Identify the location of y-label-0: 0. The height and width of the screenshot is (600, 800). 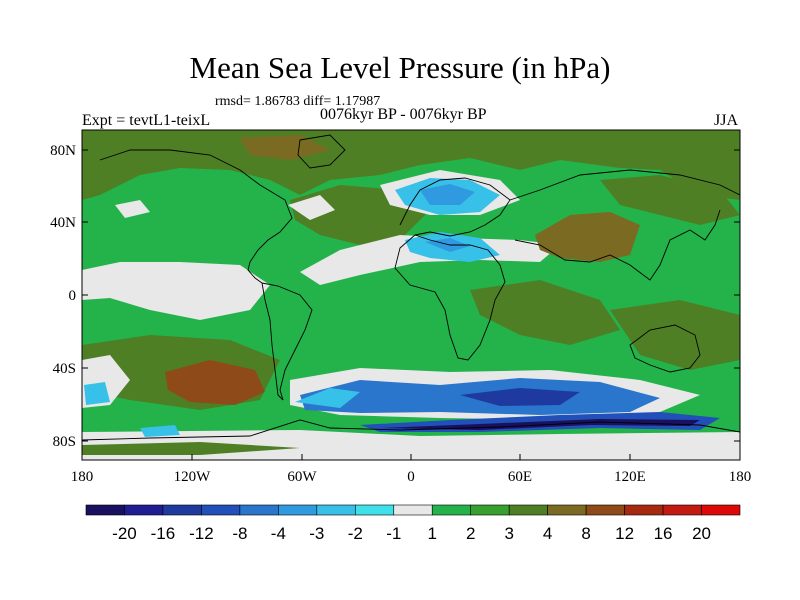
(73, 296).